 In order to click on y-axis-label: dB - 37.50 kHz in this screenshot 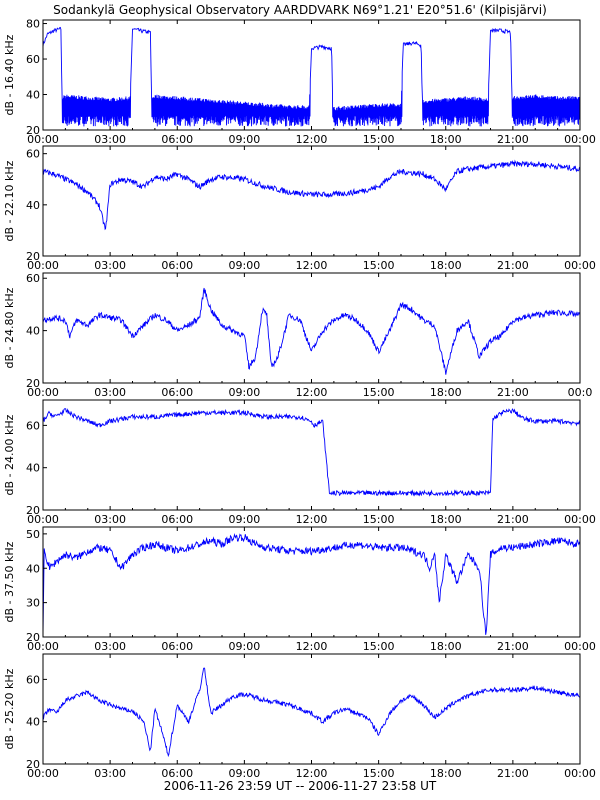, I will do `click(9, 581)`.